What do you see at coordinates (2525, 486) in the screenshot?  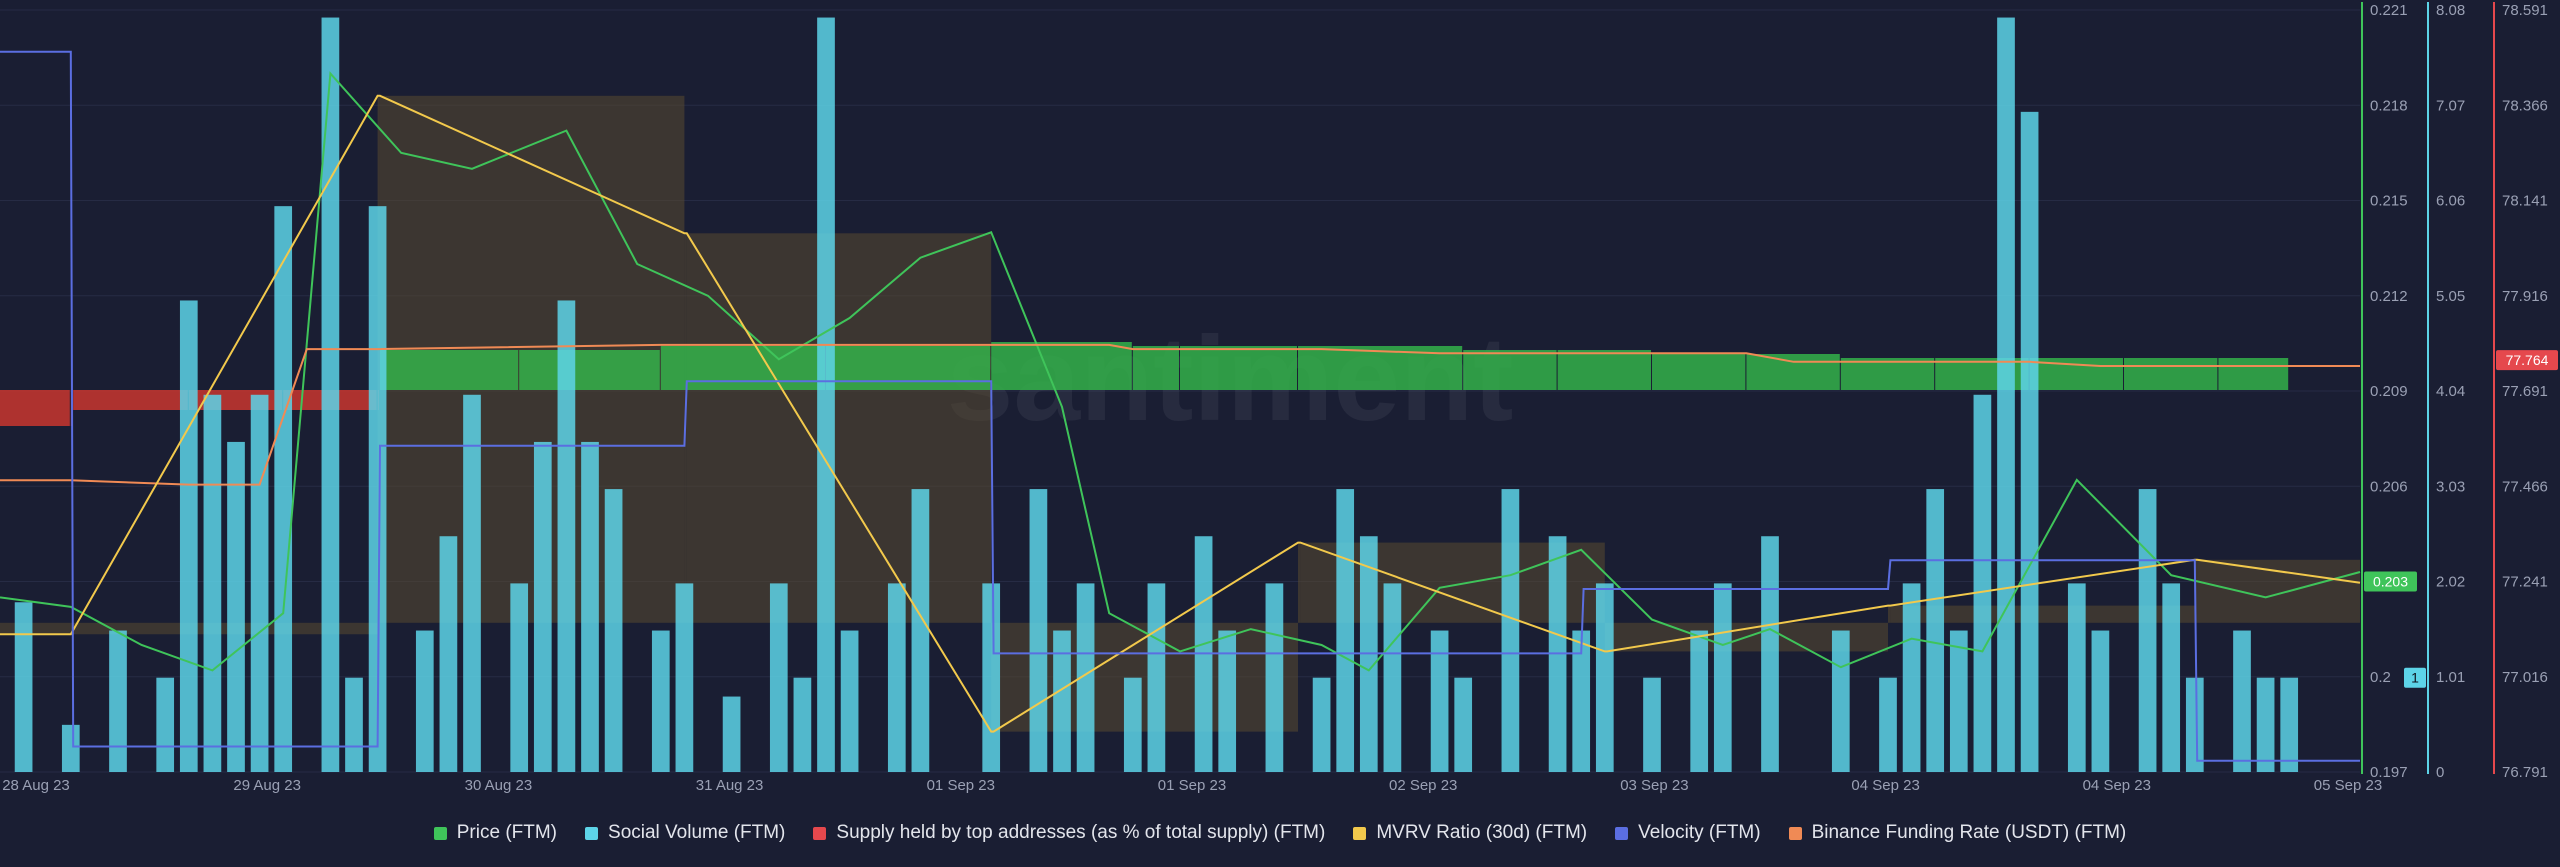 I see `supply-tick-label: 77.466` at bounding box center [2525, 486].